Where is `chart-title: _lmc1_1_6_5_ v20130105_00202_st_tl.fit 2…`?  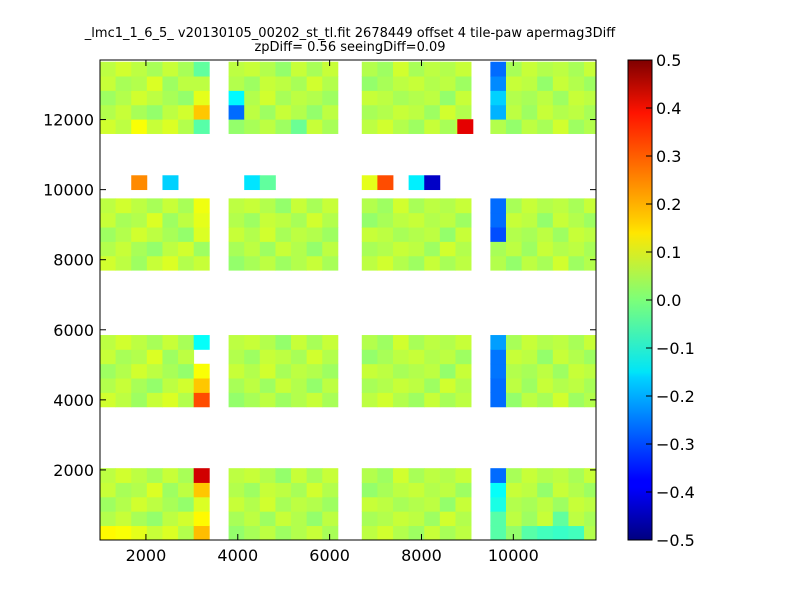
chart-title: _lmc1_1_6_5_ v20130105_00202_st_tl.fit 2… is located at coordinates (350, 33).